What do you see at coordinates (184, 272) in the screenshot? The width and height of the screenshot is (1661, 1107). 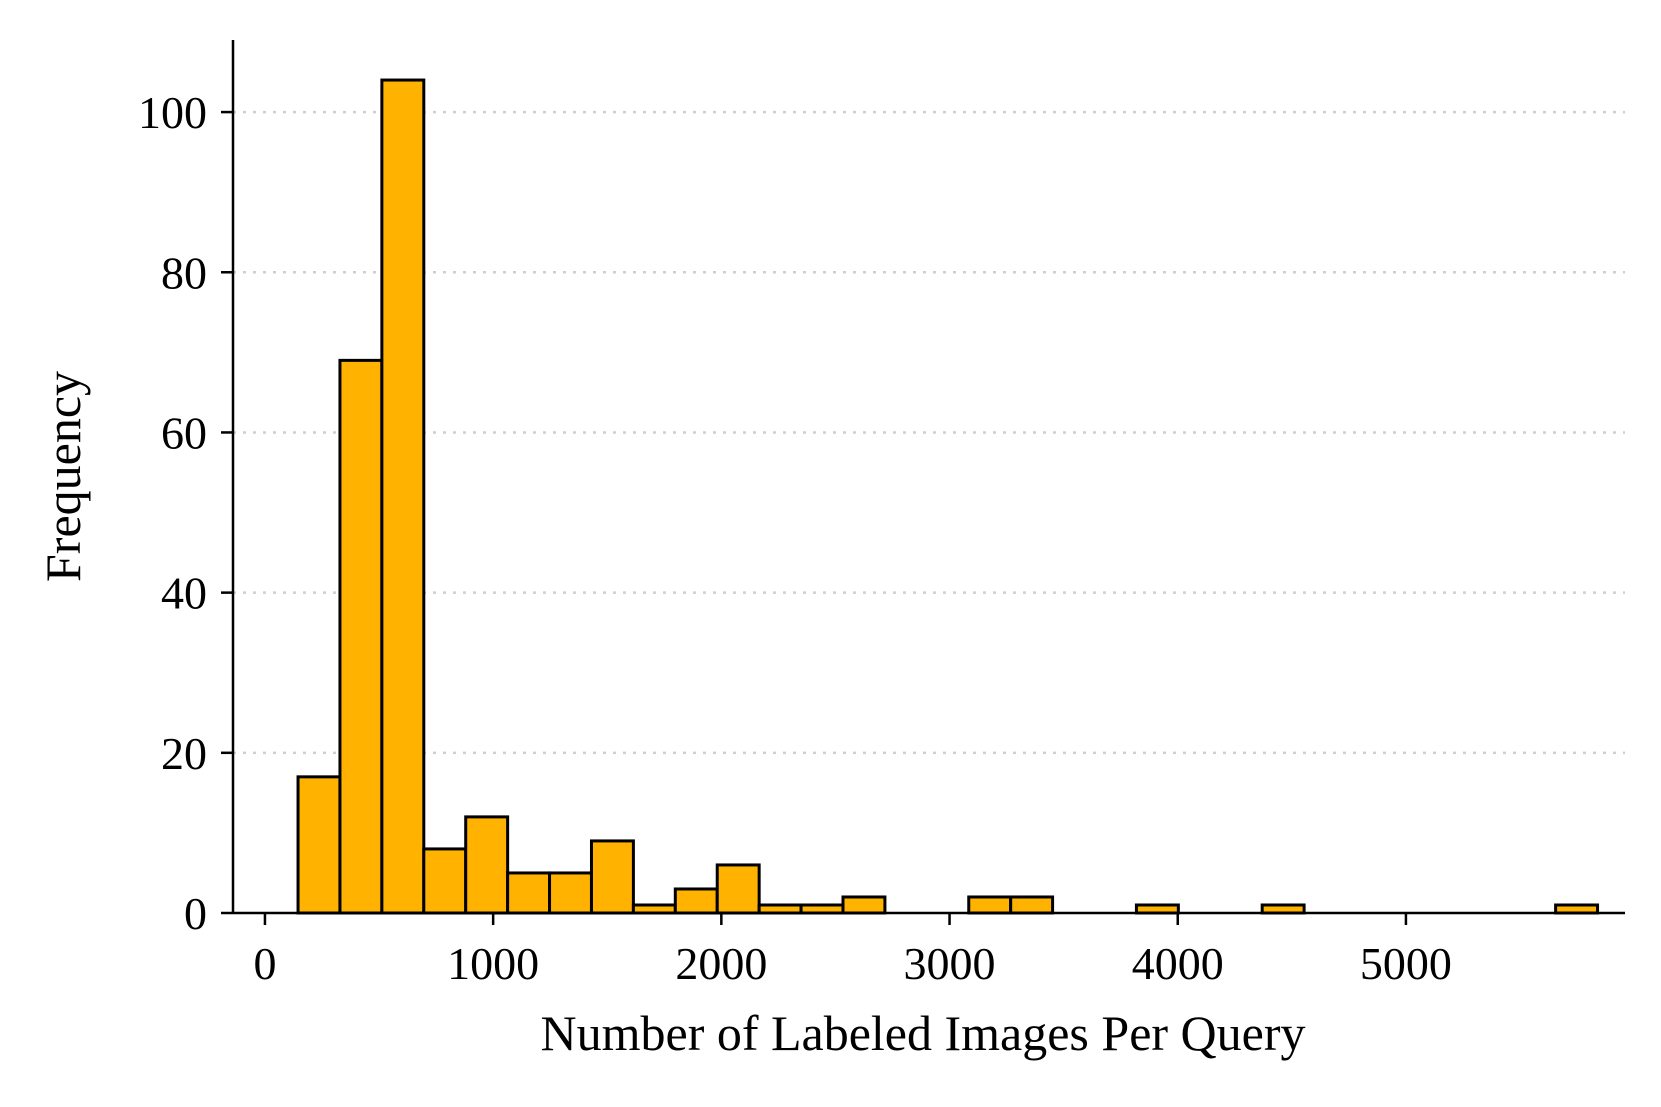 I see `y-tick-label: 80` at bounding box center [184, 272].